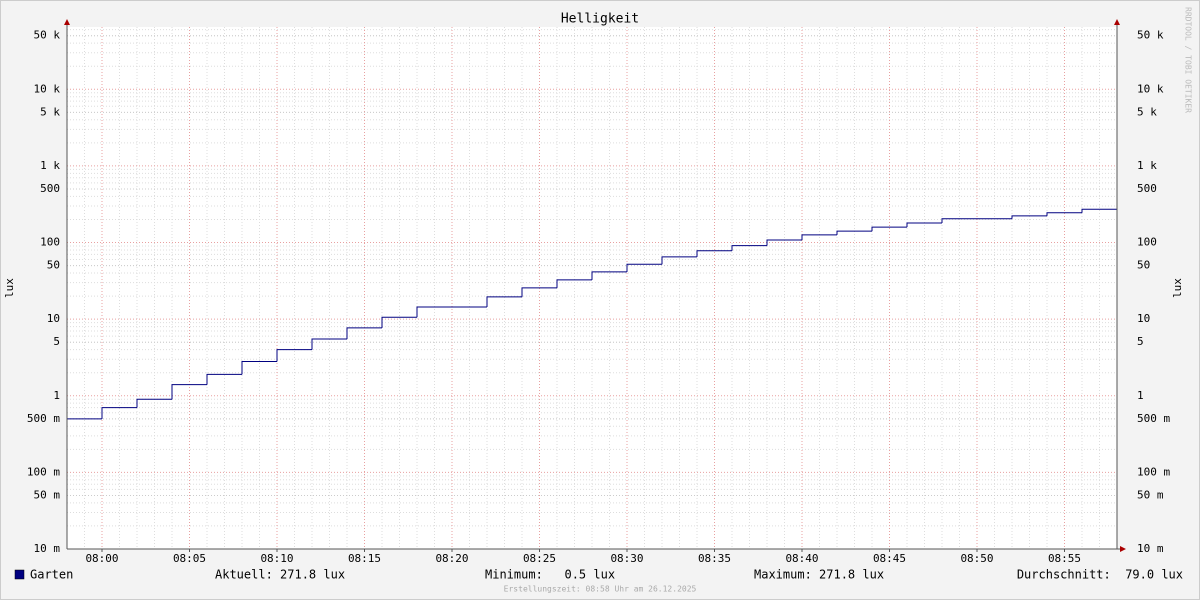 The width and height of the screenshot is (1200, 600). I want to click on x-tick-label: 08:45, so click(889, 558).